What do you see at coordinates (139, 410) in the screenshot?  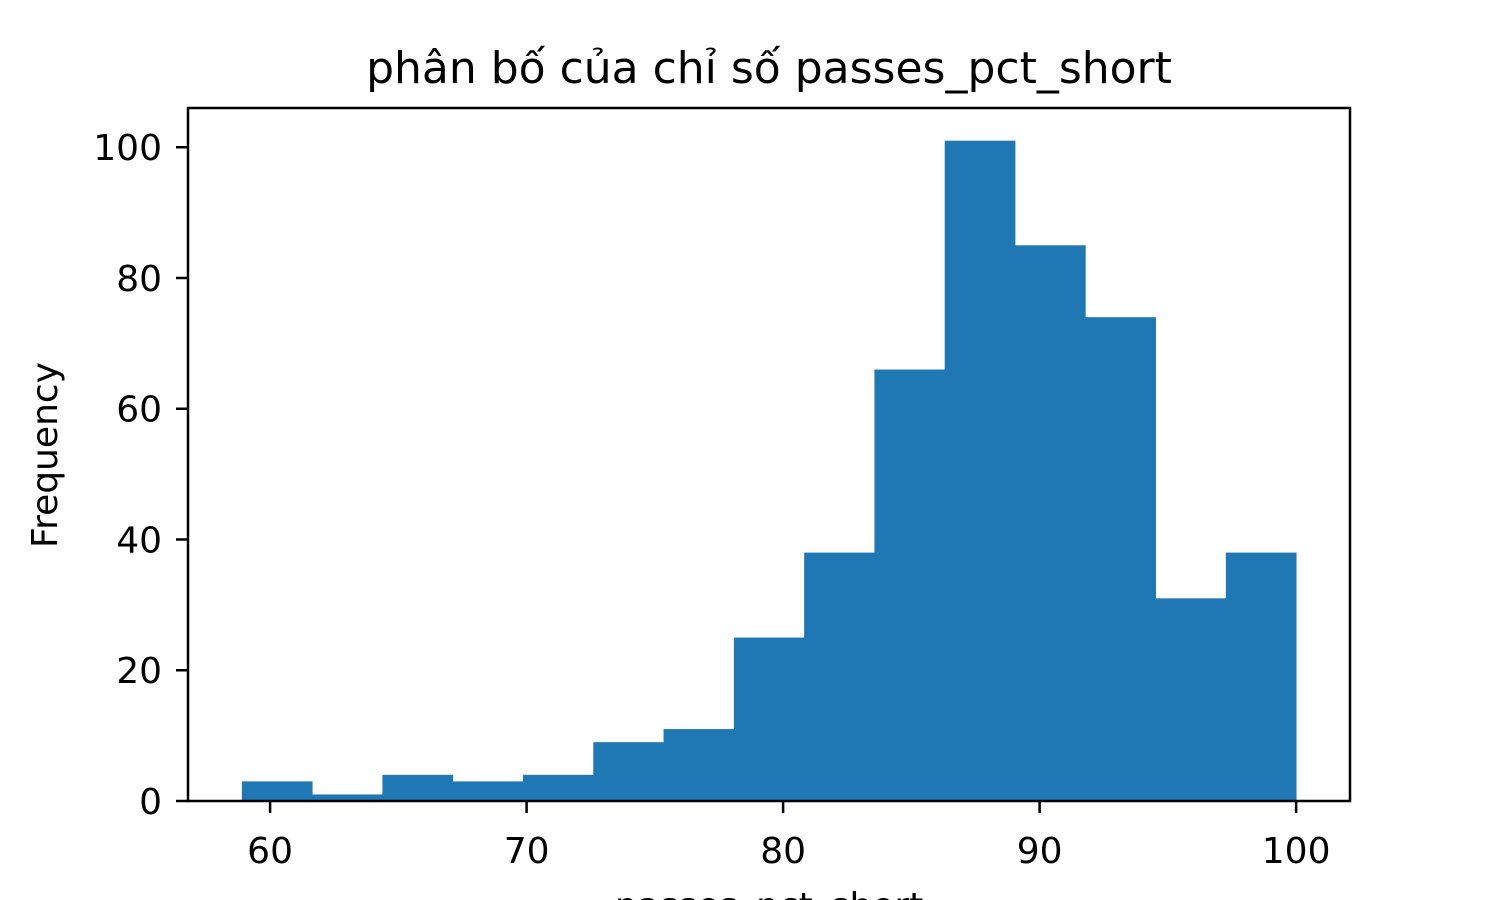 I see `y-tick-label: 60` at bounding box center [139, 410].